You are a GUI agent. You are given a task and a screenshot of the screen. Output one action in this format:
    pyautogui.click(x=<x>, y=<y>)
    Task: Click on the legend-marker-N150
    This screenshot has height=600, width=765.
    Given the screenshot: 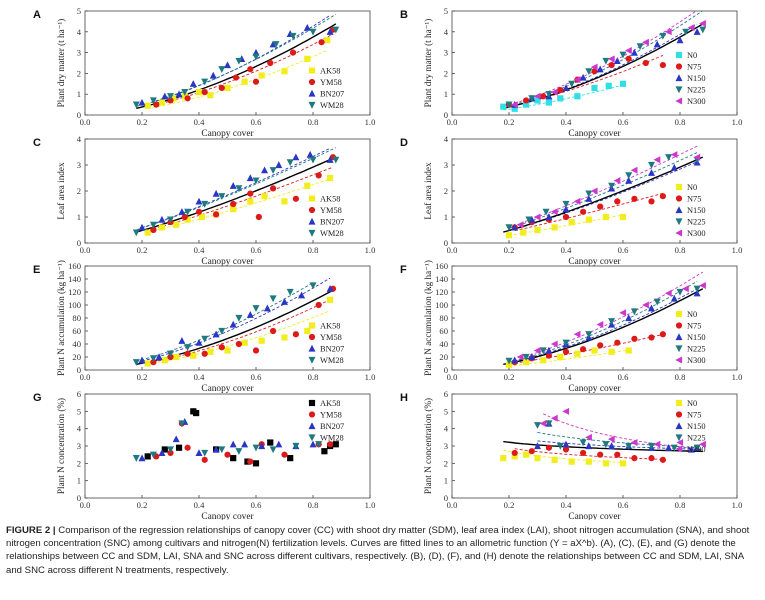 What is the action you would take?
    pyautogui.click(x=679, y=78)
    